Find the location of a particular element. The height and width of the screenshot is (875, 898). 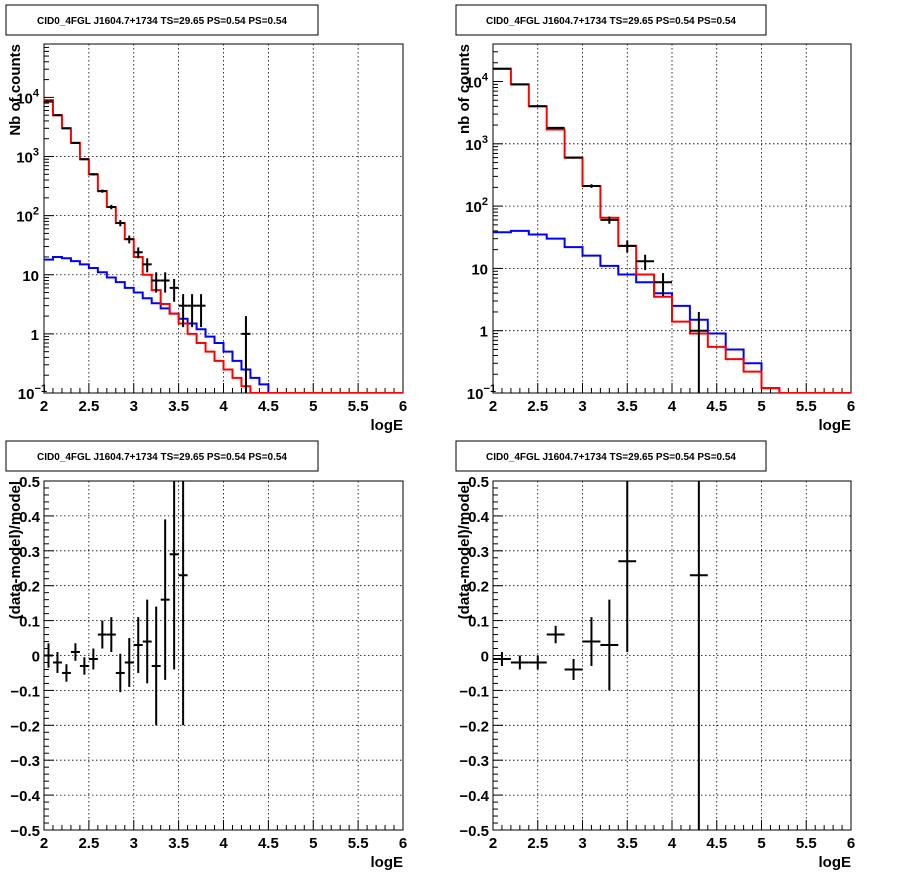

y-tick-label: 0 is located at coordinates (36, 657).